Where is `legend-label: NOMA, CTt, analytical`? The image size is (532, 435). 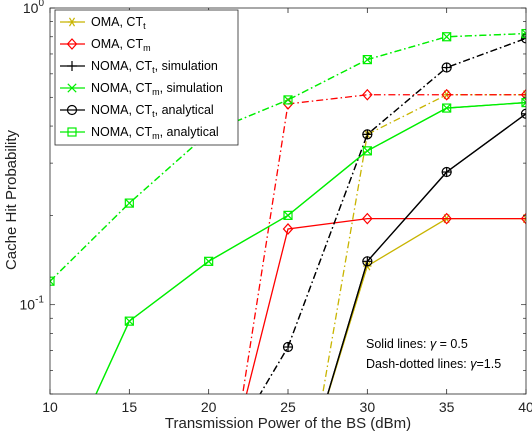
legend-label: NOMA, CTt, analytical is located at coordinates (152, 111).